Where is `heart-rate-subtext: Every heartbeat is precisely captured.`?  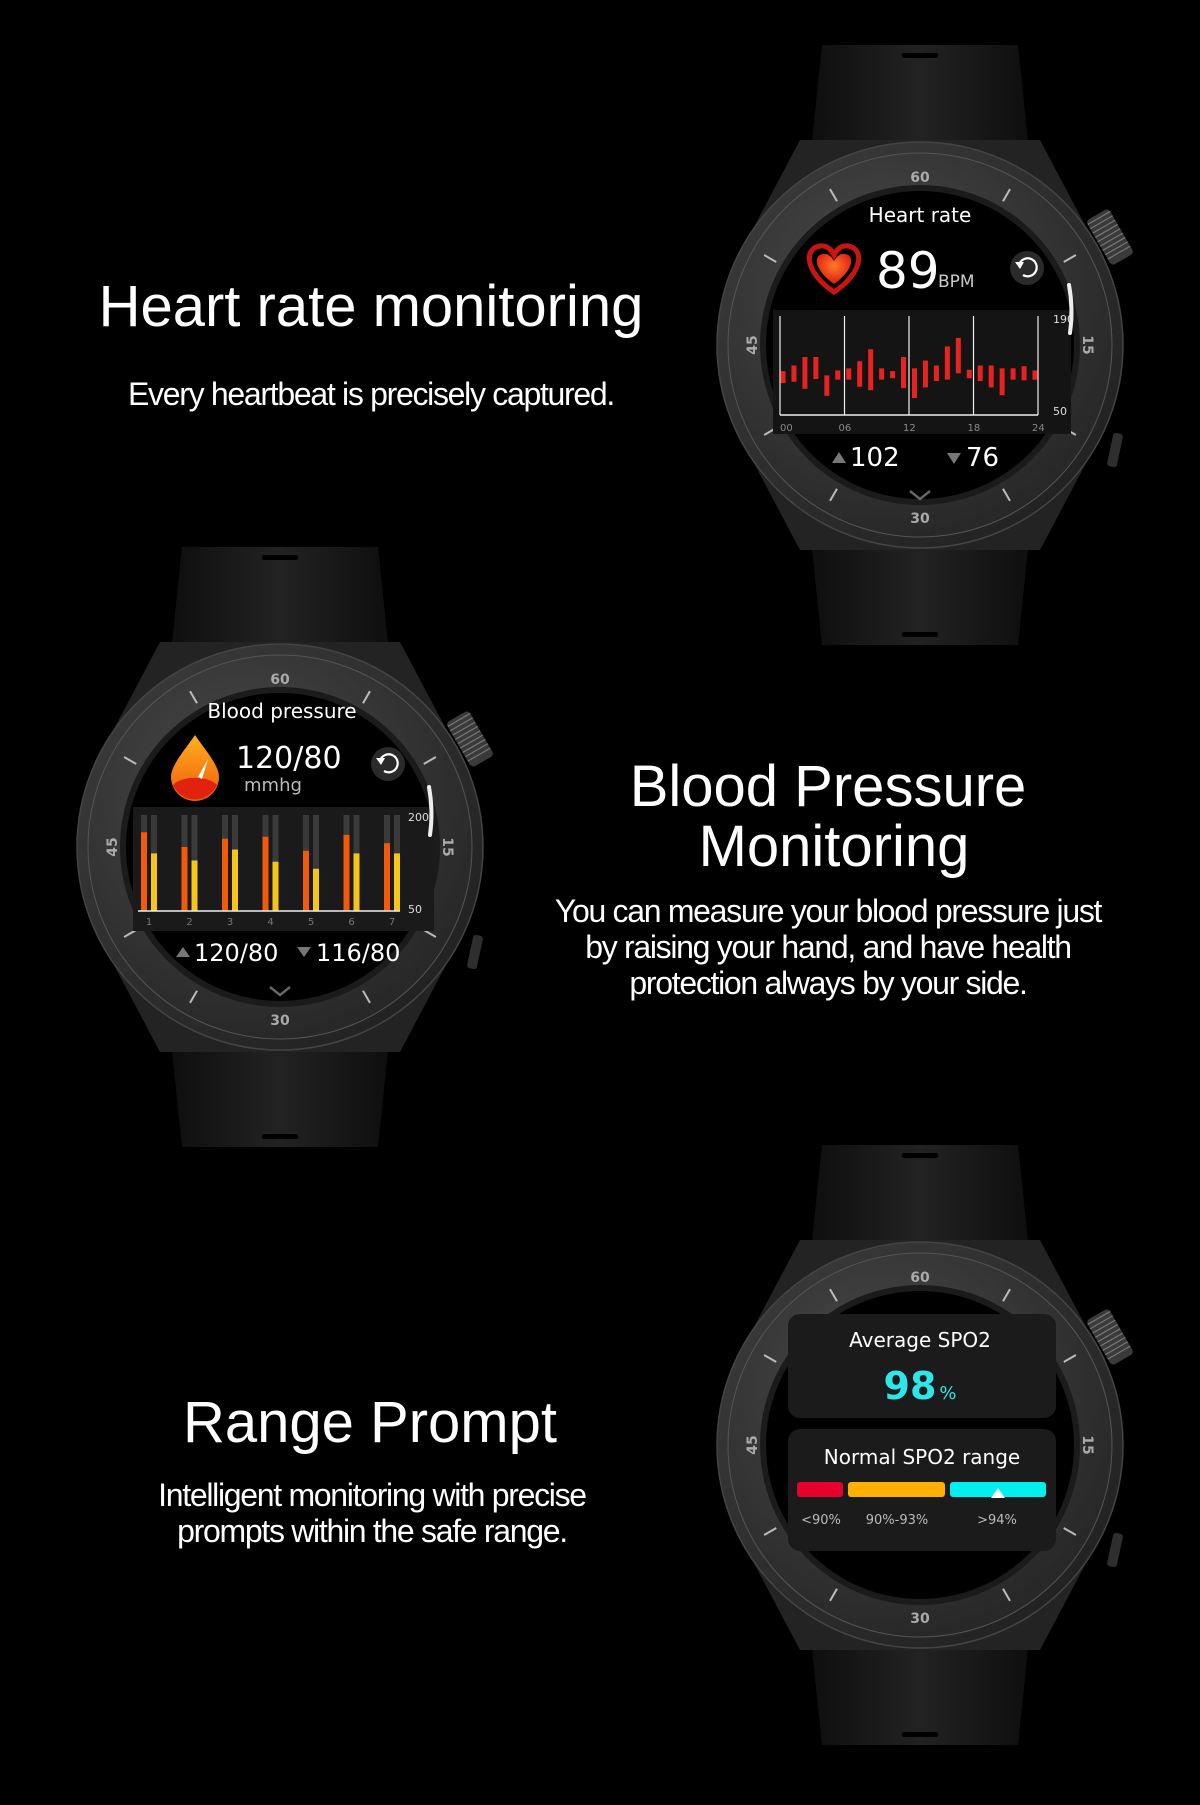
heart-rate-subtext: Every heartbeat is precisely captured. is located at coordinates (371, 394).